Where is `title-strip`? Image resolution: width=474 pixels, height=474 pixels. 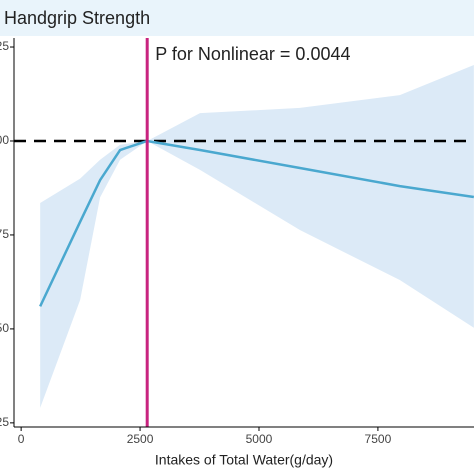 title-strip is located at coordinates (237, 18).